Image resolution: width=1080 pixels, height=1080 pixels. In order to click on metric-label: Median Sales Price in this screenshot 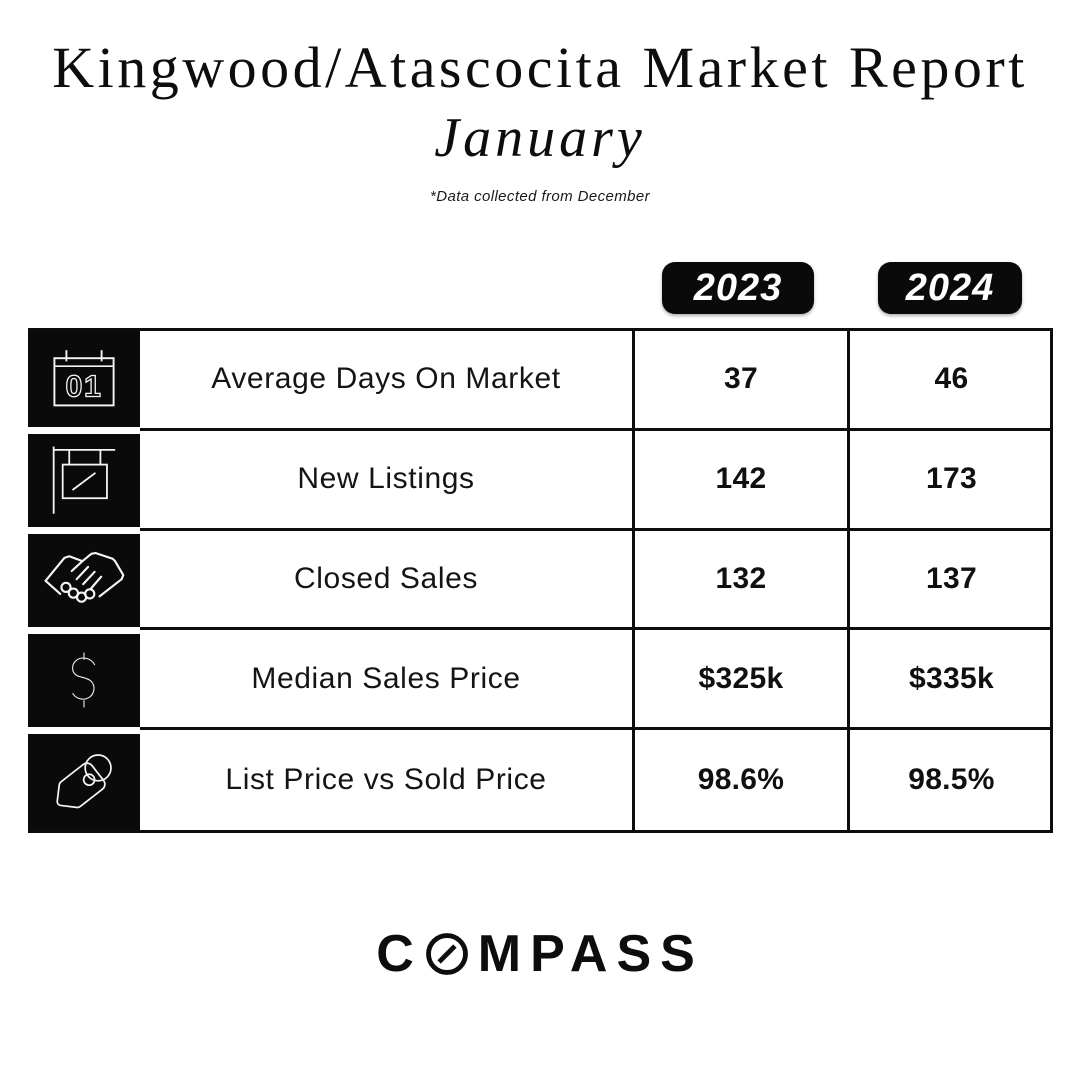, I will do `click(386, 680)`.